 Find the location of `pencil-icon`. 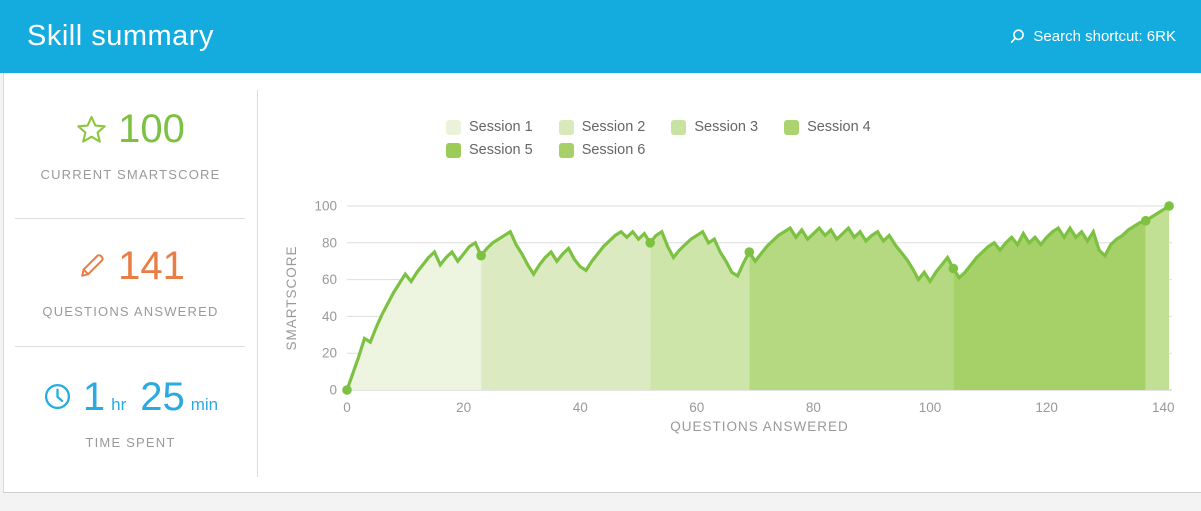

pencil-icon is located at coordinates (91, 266).